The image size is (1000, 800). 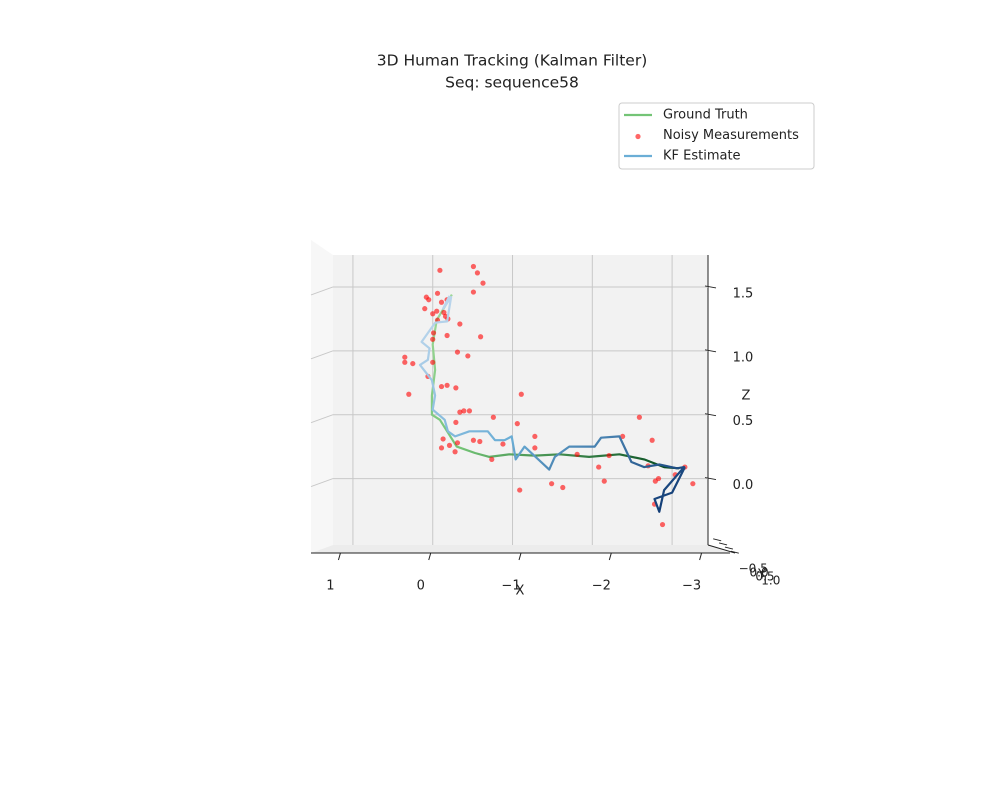 I want to click on x-tick-label: −1, so click(x=510, y=586).